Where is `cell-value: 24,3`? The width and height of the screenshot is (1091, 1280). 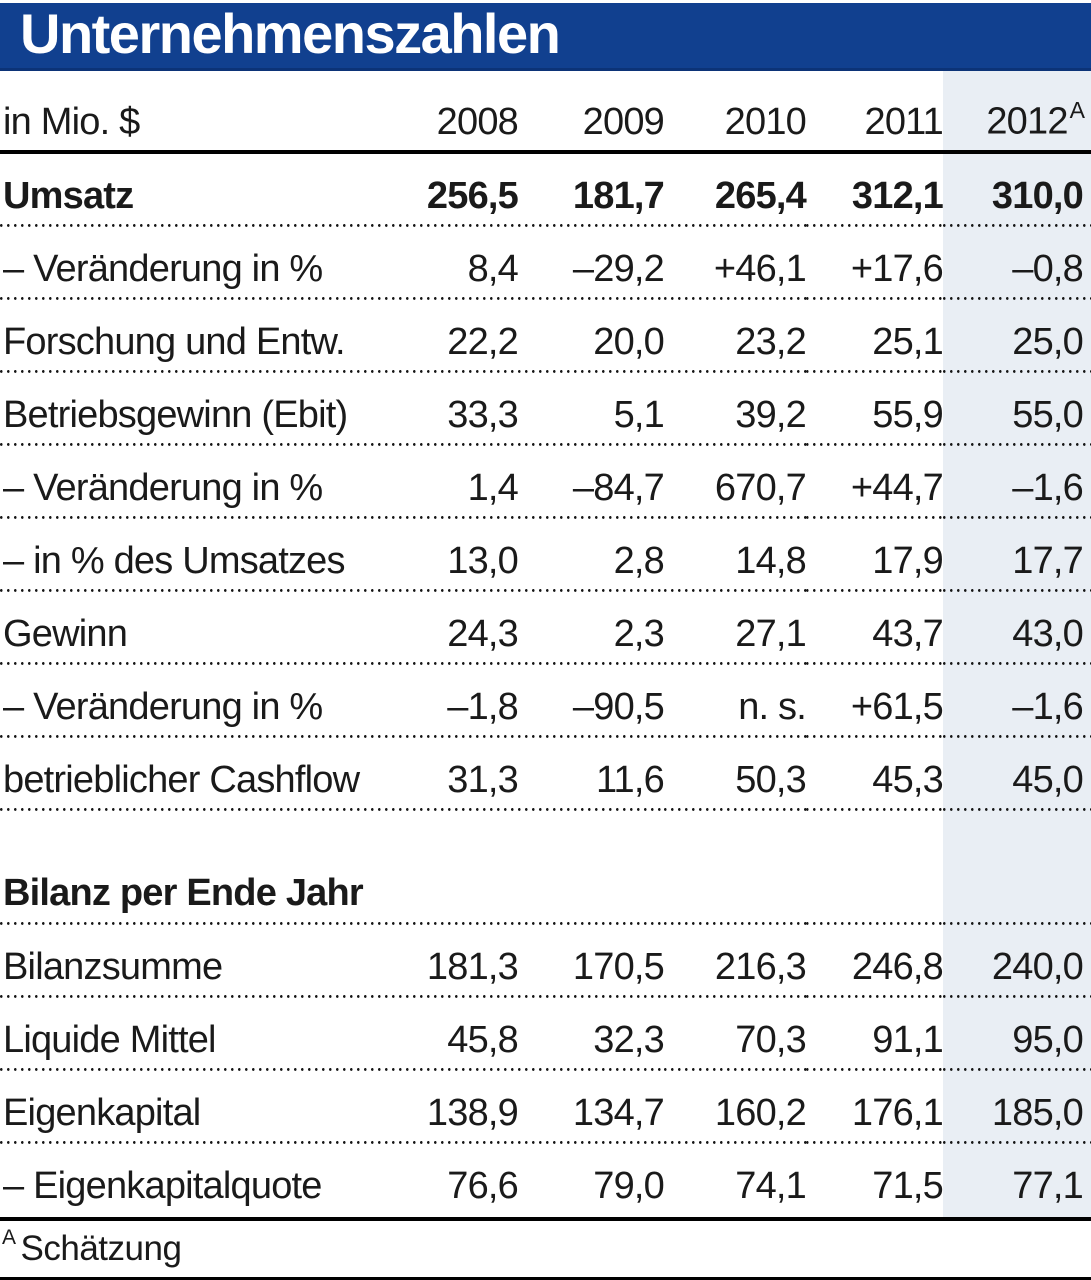
cell-value: 24,3 is located at coordinates (448, 628).